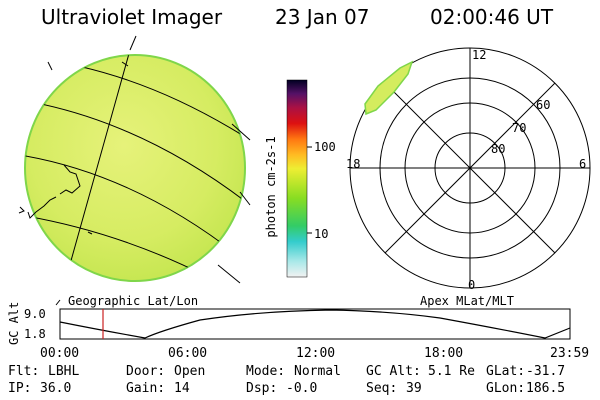 This screenshot has width=600, height=400. I want to click on seq-value: 39, so click(414, 388).